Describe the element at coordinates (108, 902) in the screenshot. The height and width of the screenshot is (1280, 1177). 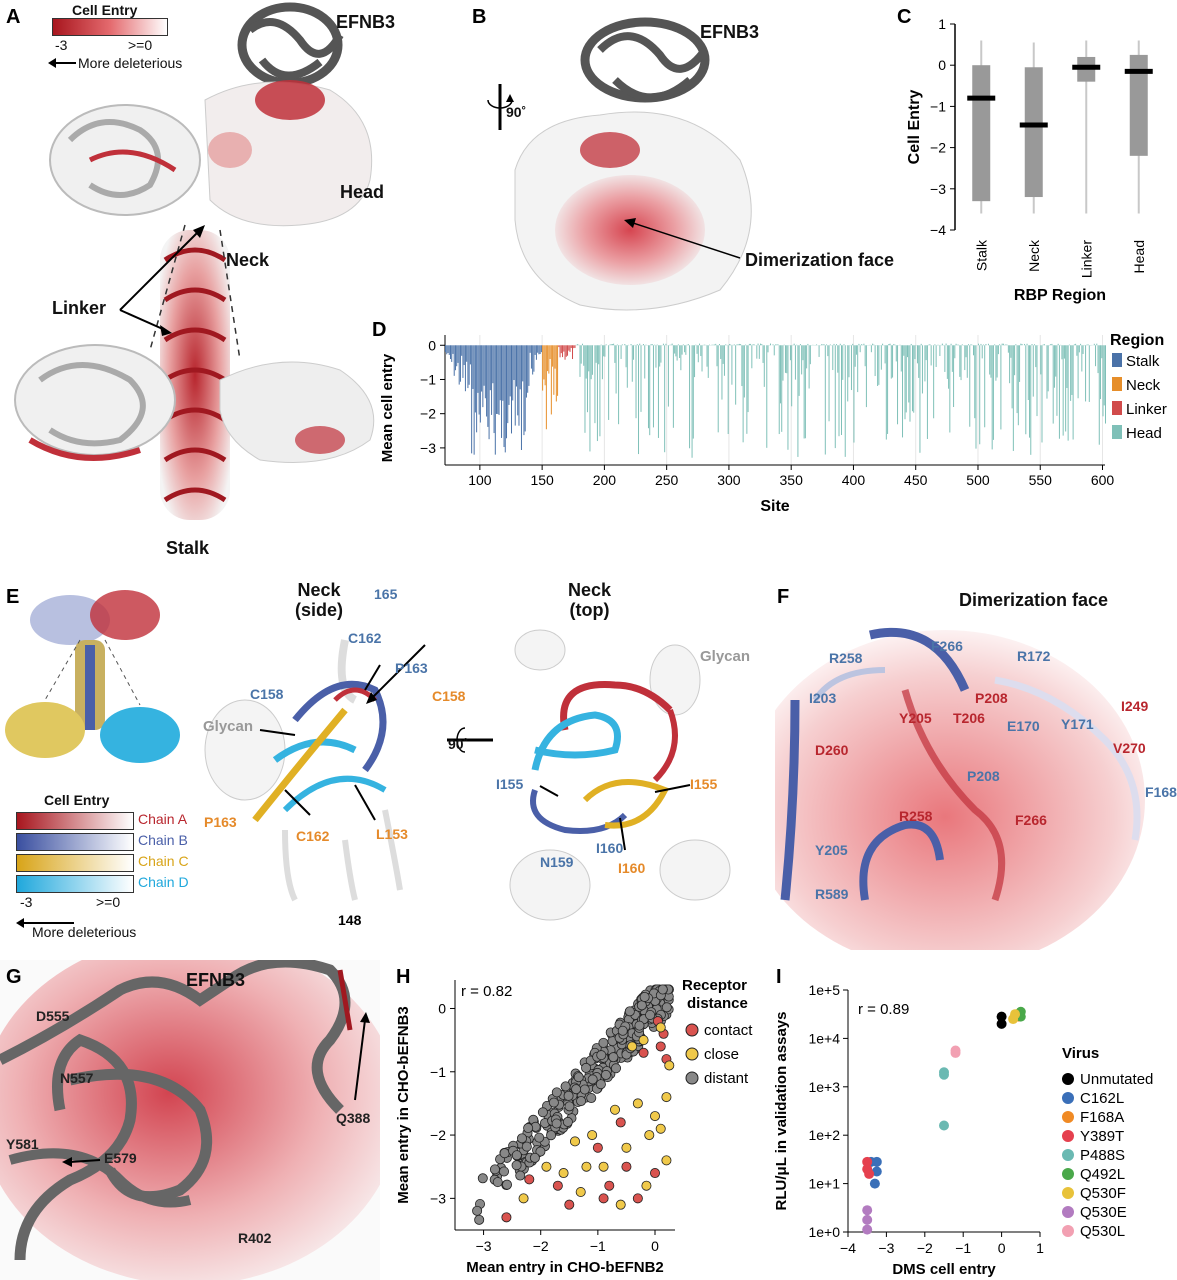
I see `scale-max: >=0` at that location.